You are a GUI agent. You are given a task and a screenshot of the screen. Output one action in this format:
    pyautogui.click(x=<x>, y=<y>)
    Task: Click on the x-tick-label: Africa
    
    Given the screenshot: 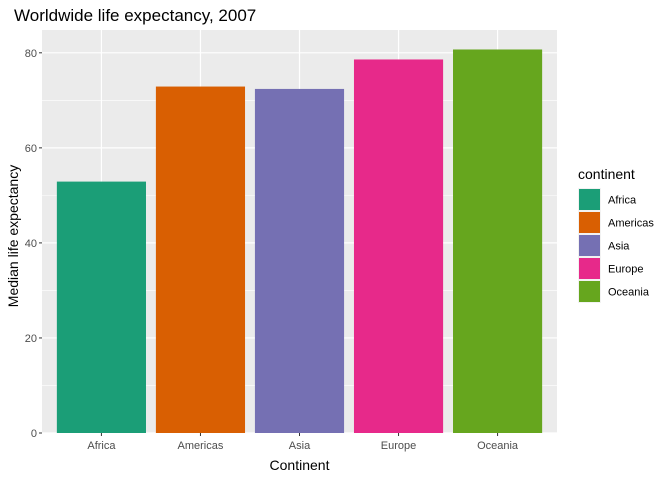 What is the action you would take?
    pyautogui.click(x=101, y=446)
    